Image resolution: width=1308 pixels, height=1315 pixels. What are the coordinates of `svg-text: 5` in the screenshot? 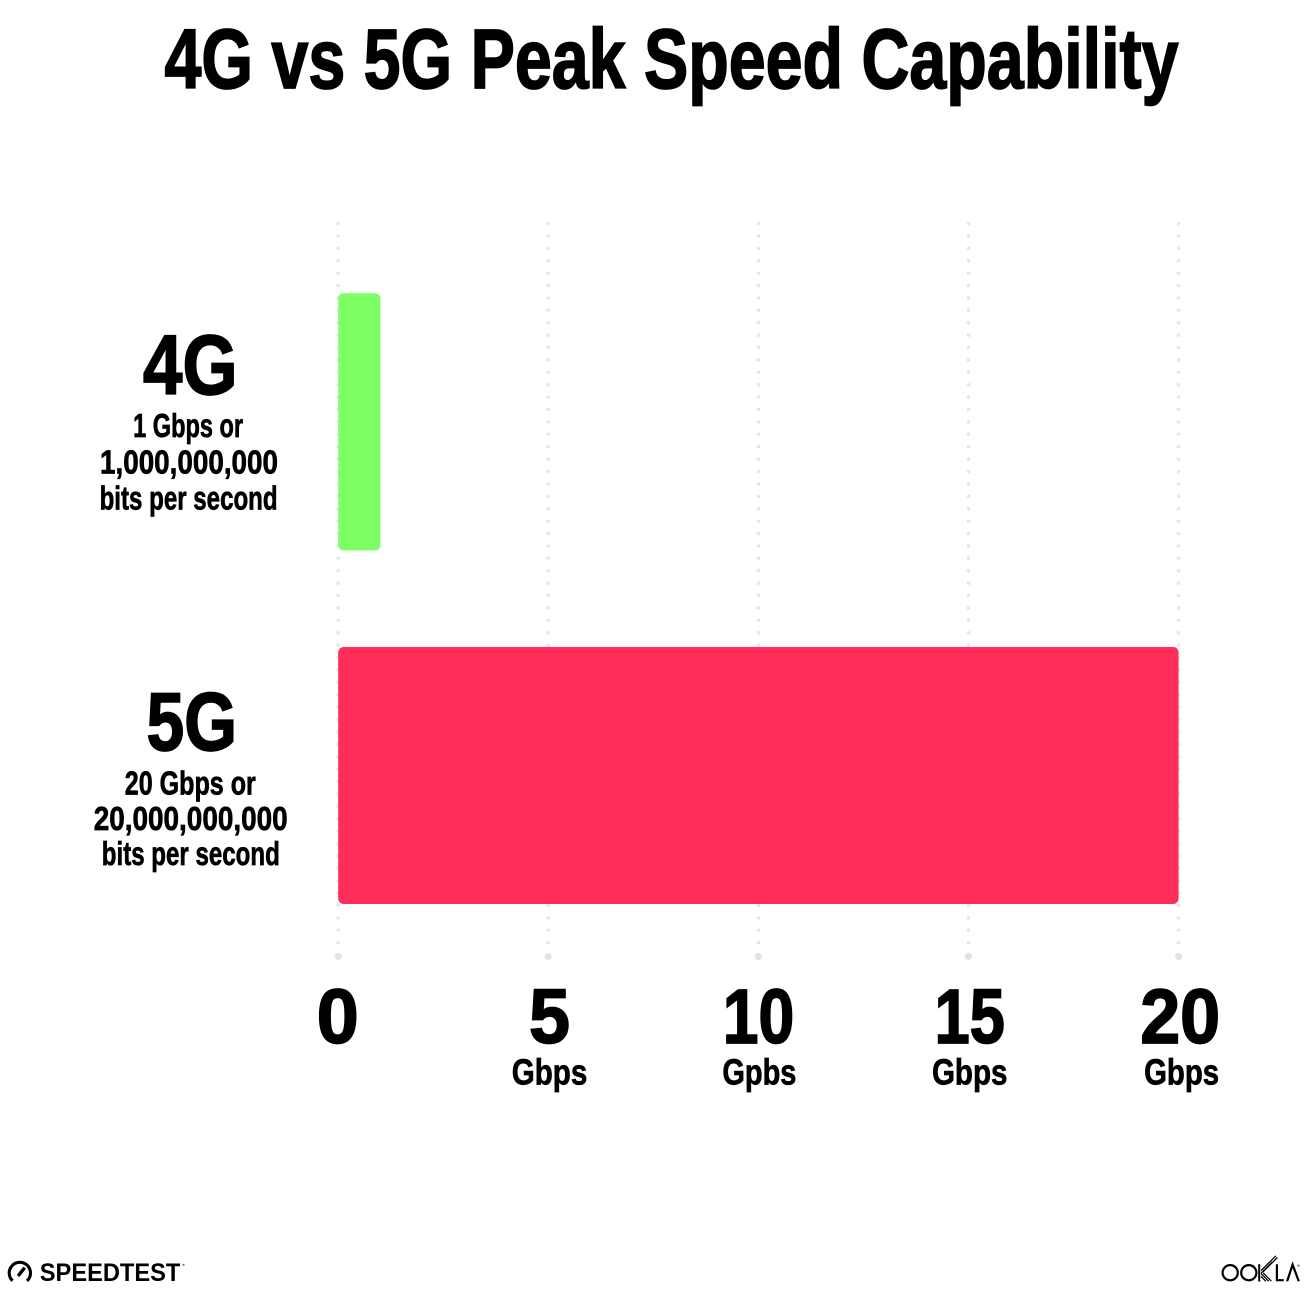 It's located at (549, 1017).